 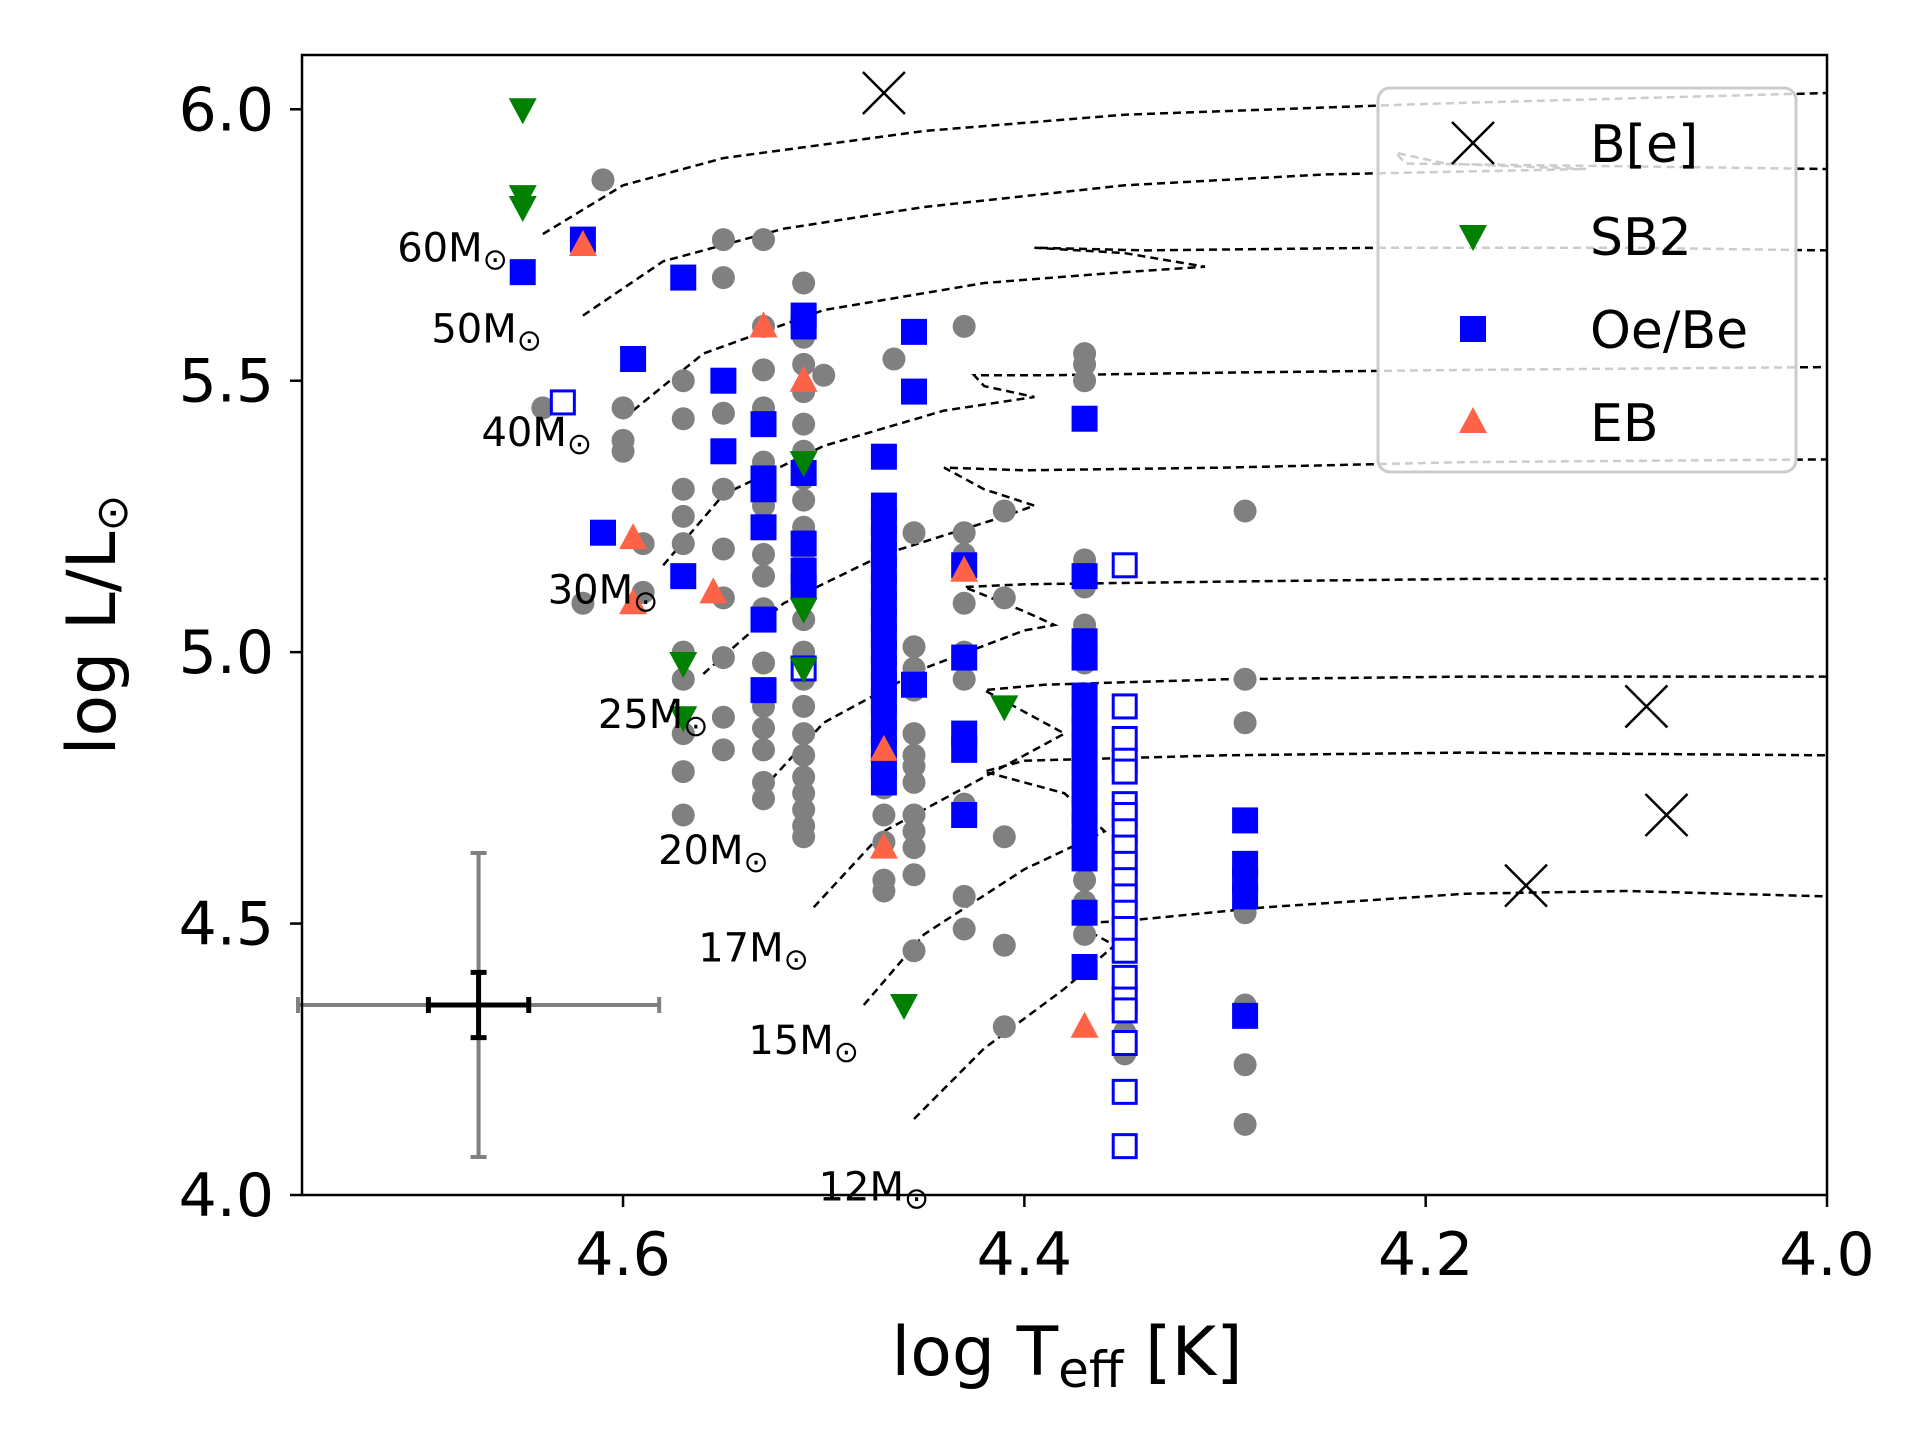 I want to click on track-label-17m: 17M⊙, so click(x=753, y=952).